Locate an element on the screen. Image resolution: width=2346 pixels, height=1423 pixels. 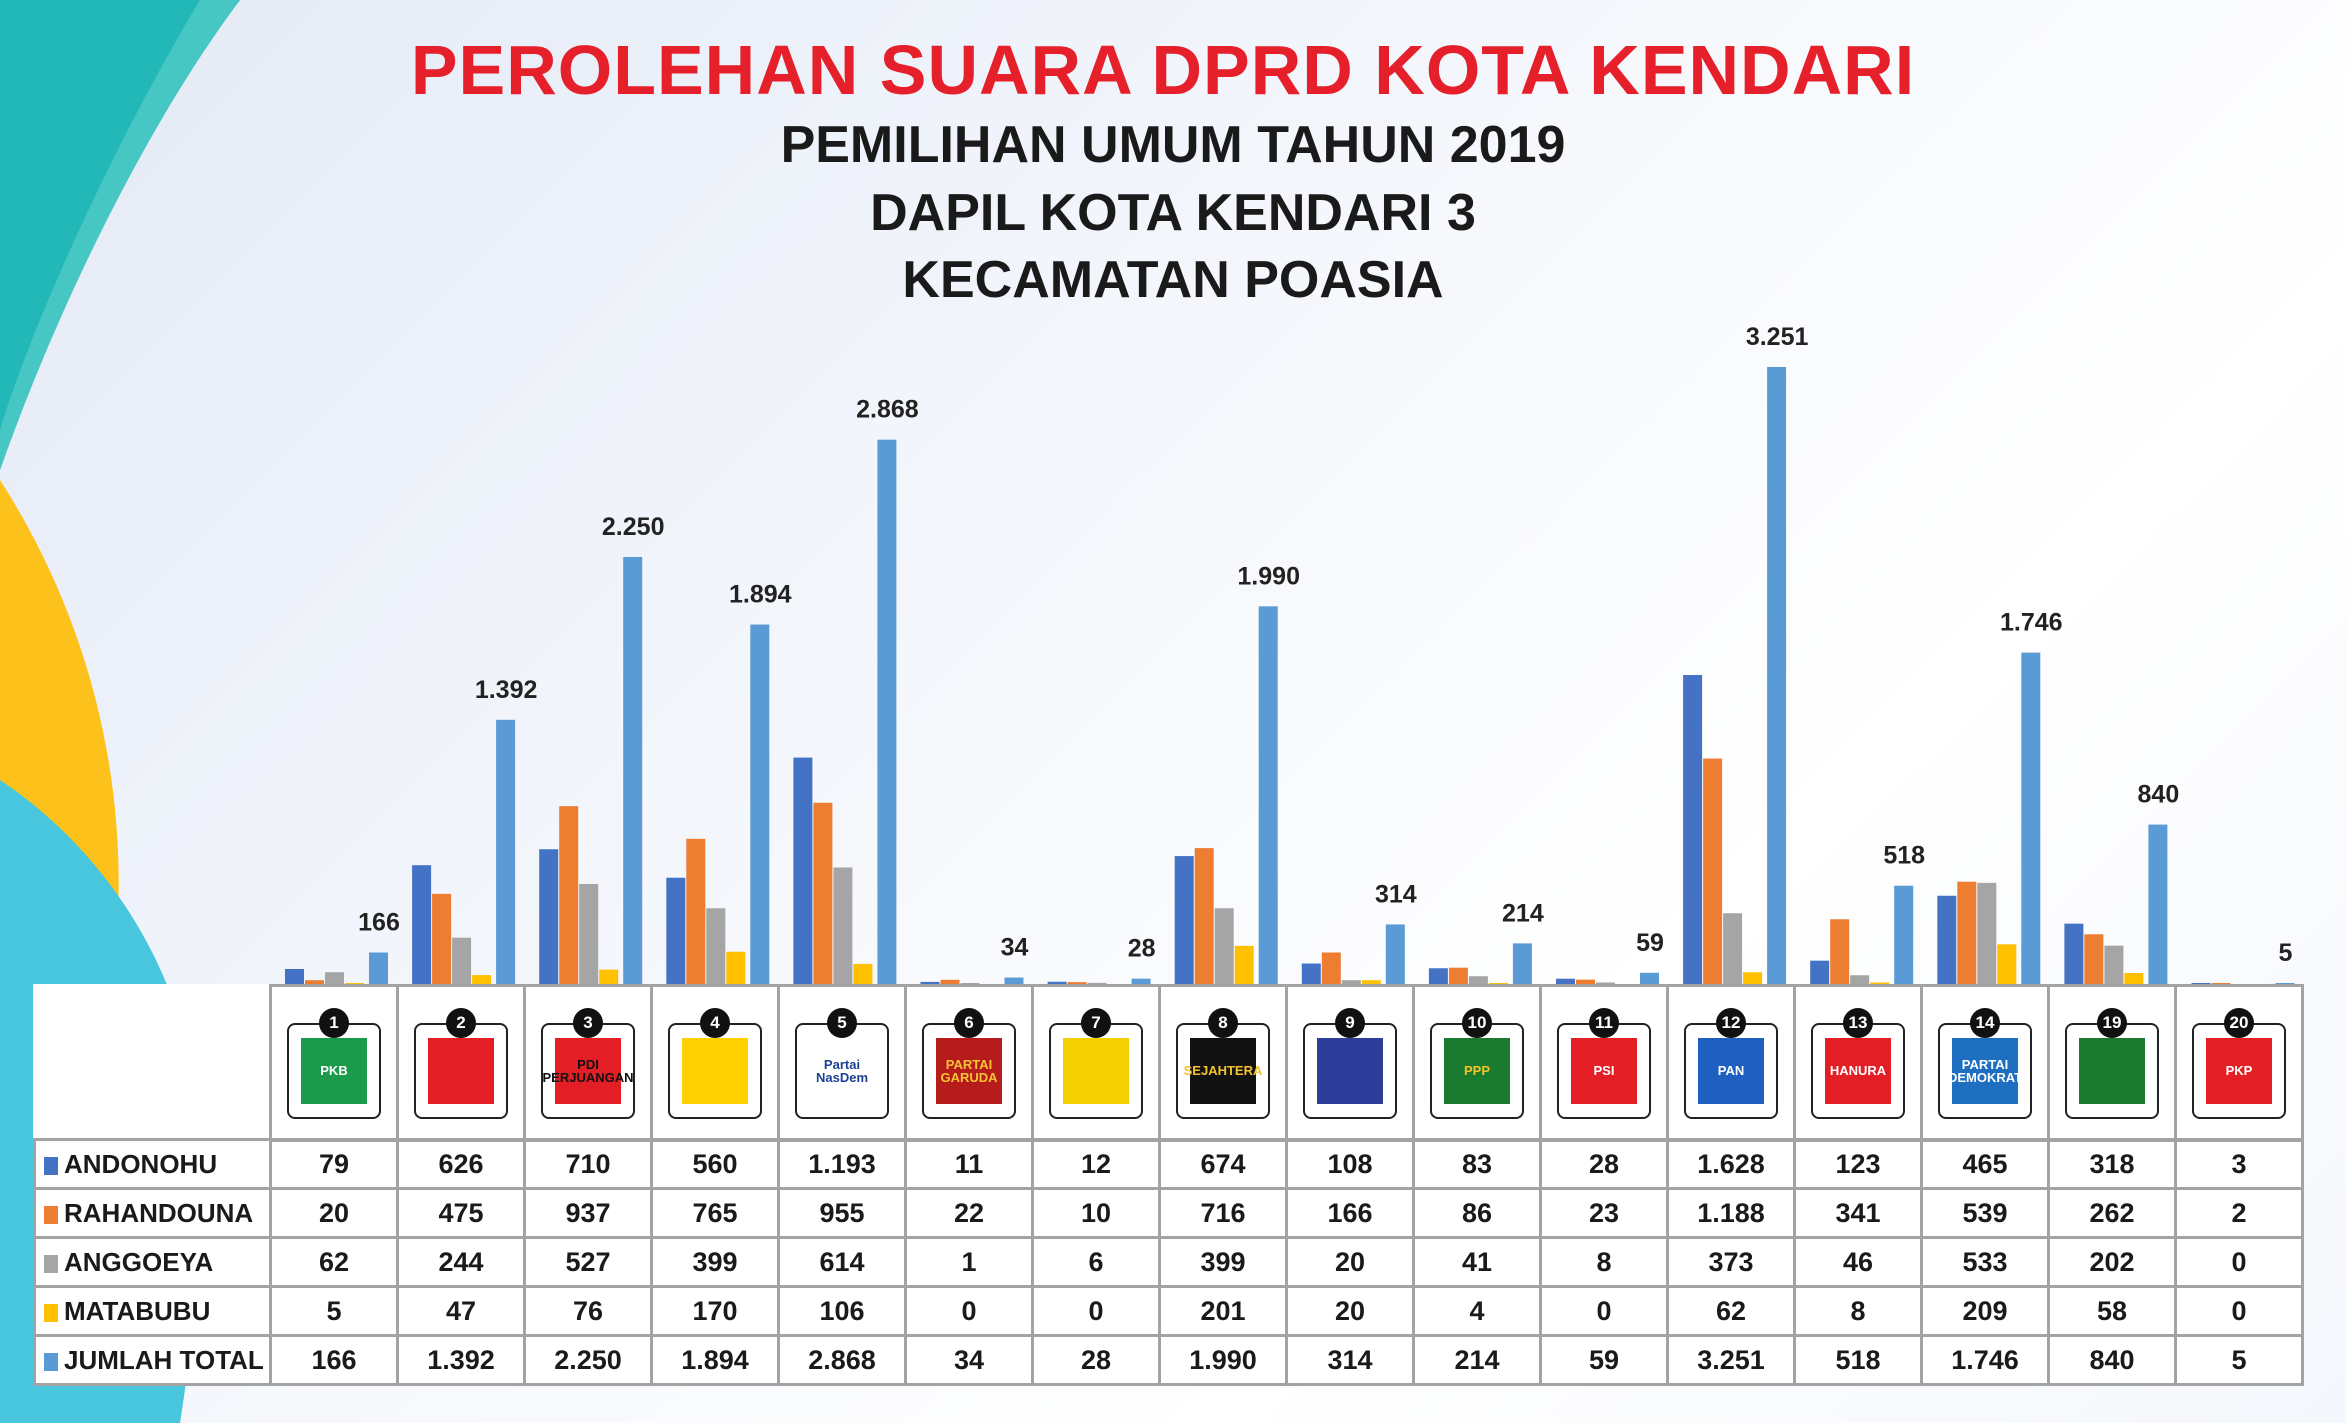
party-logo-cell: 13 HANURA is located at coordinates (1858, 1063).